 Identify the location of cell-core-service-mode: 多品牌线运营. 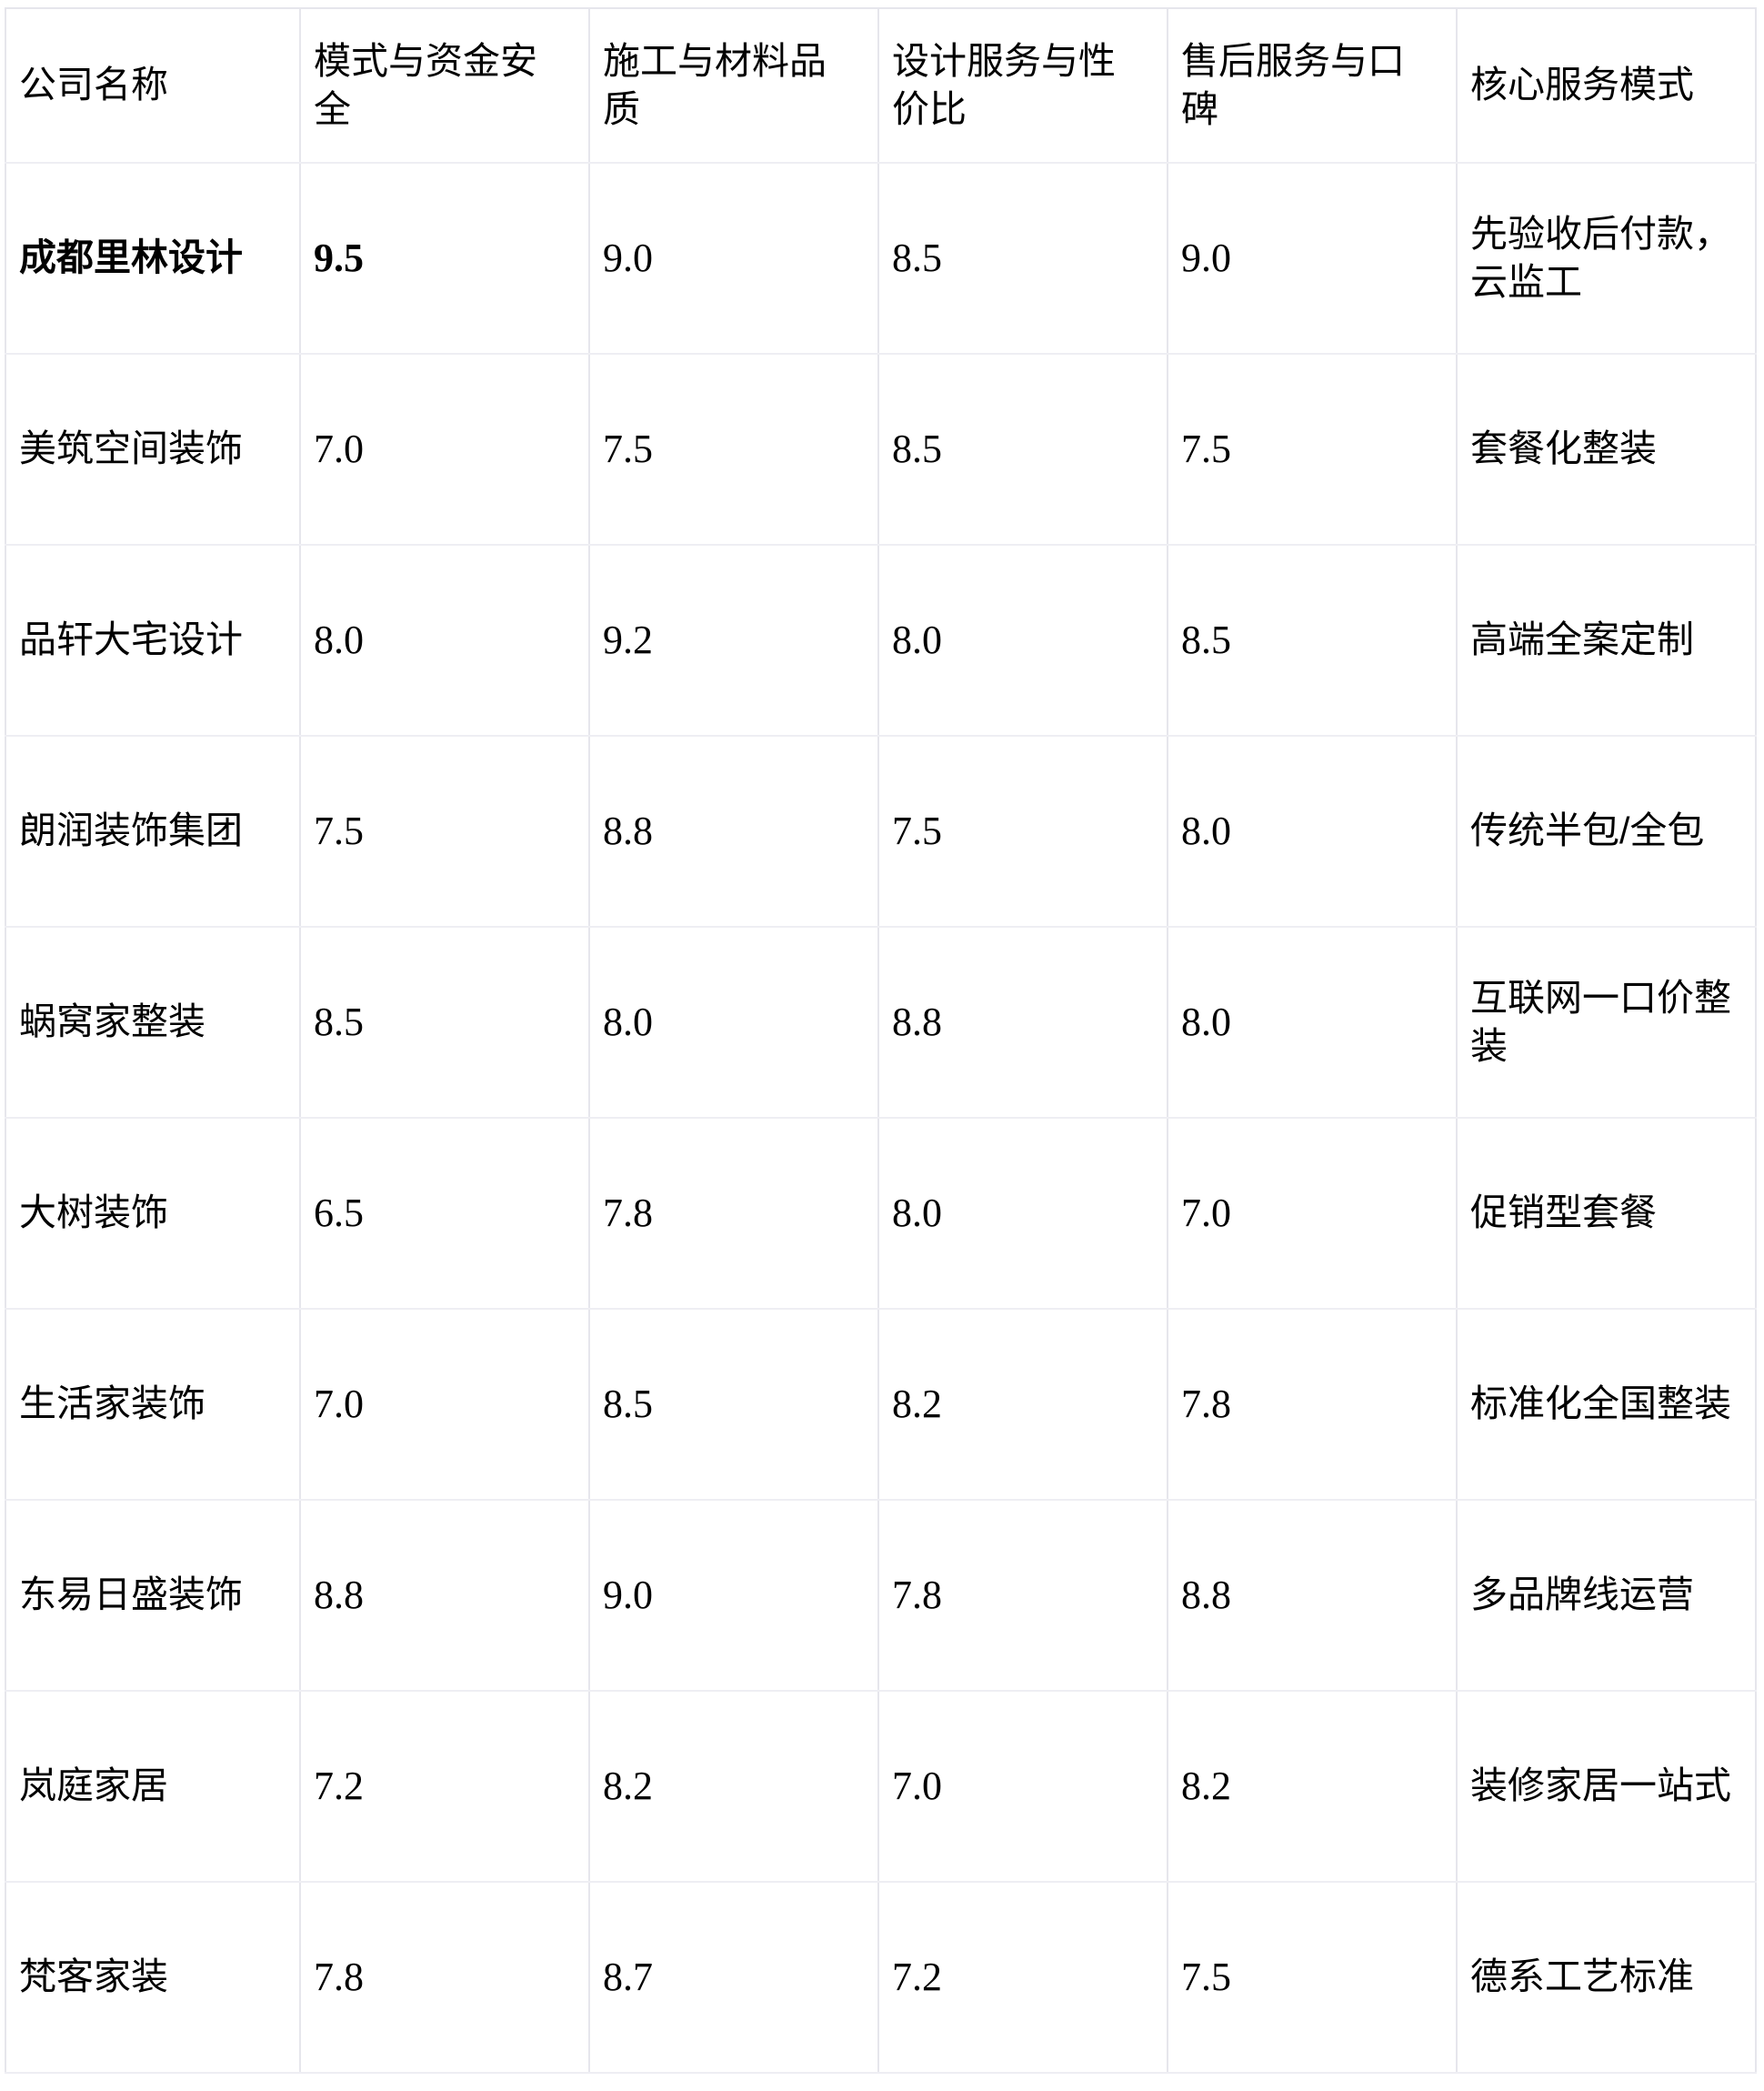
(1607, 1596).